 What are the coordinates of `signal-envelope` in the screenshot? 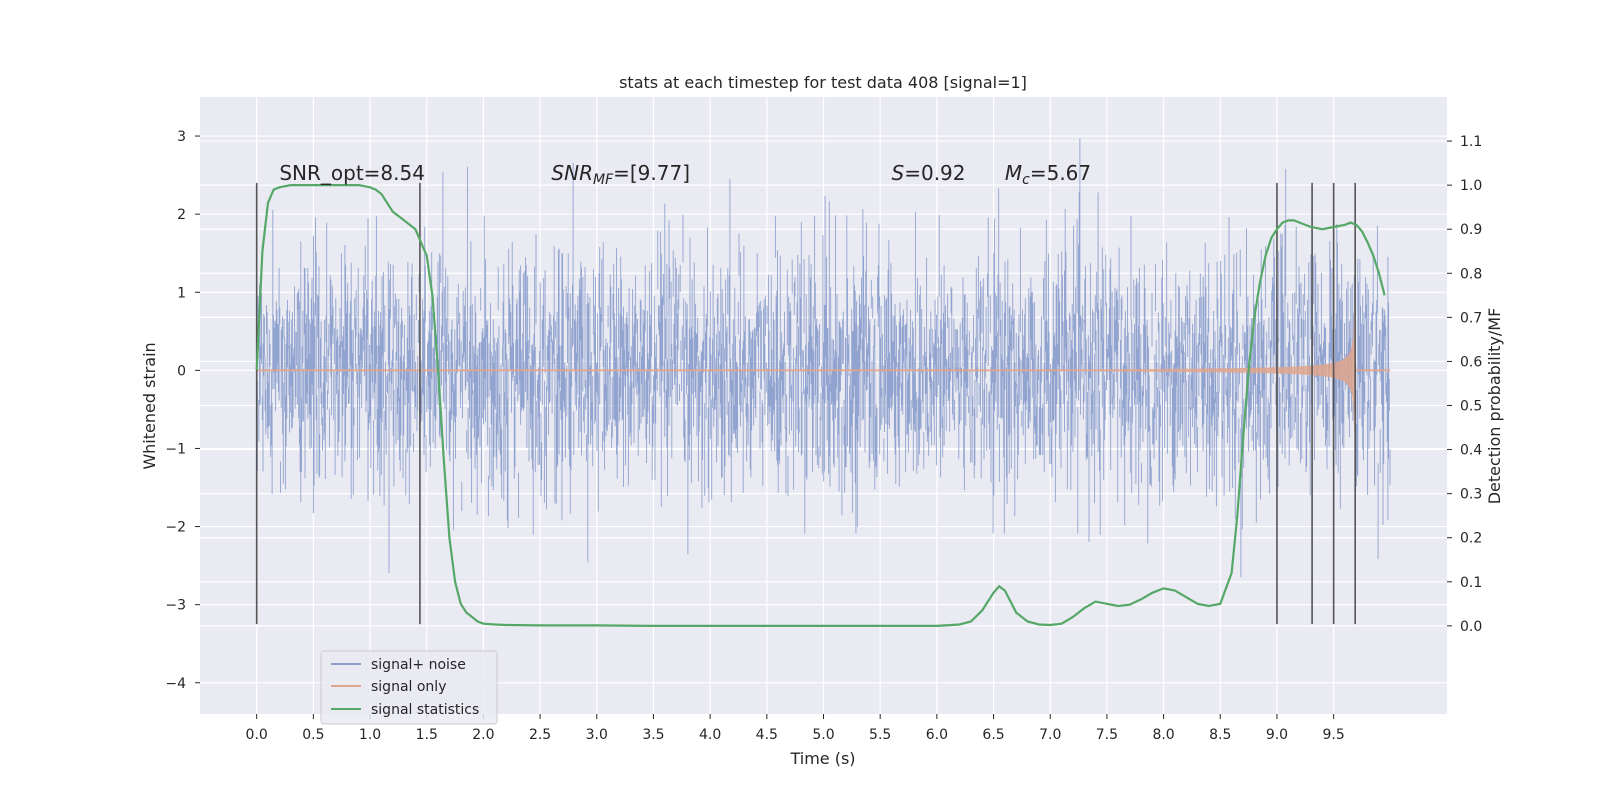 It's located at (823, 370).